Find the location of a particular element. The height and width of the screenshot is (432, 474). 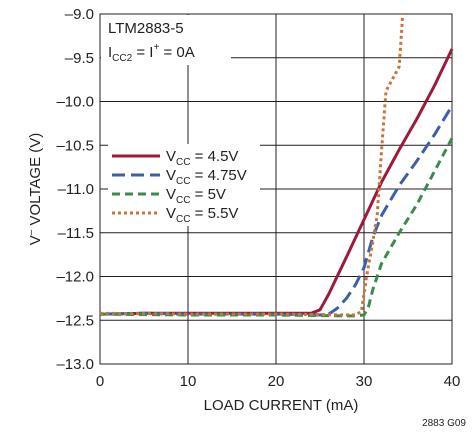

annotation-condition: ICC2 = I+ = 0A is located at coordinates (151, 53).